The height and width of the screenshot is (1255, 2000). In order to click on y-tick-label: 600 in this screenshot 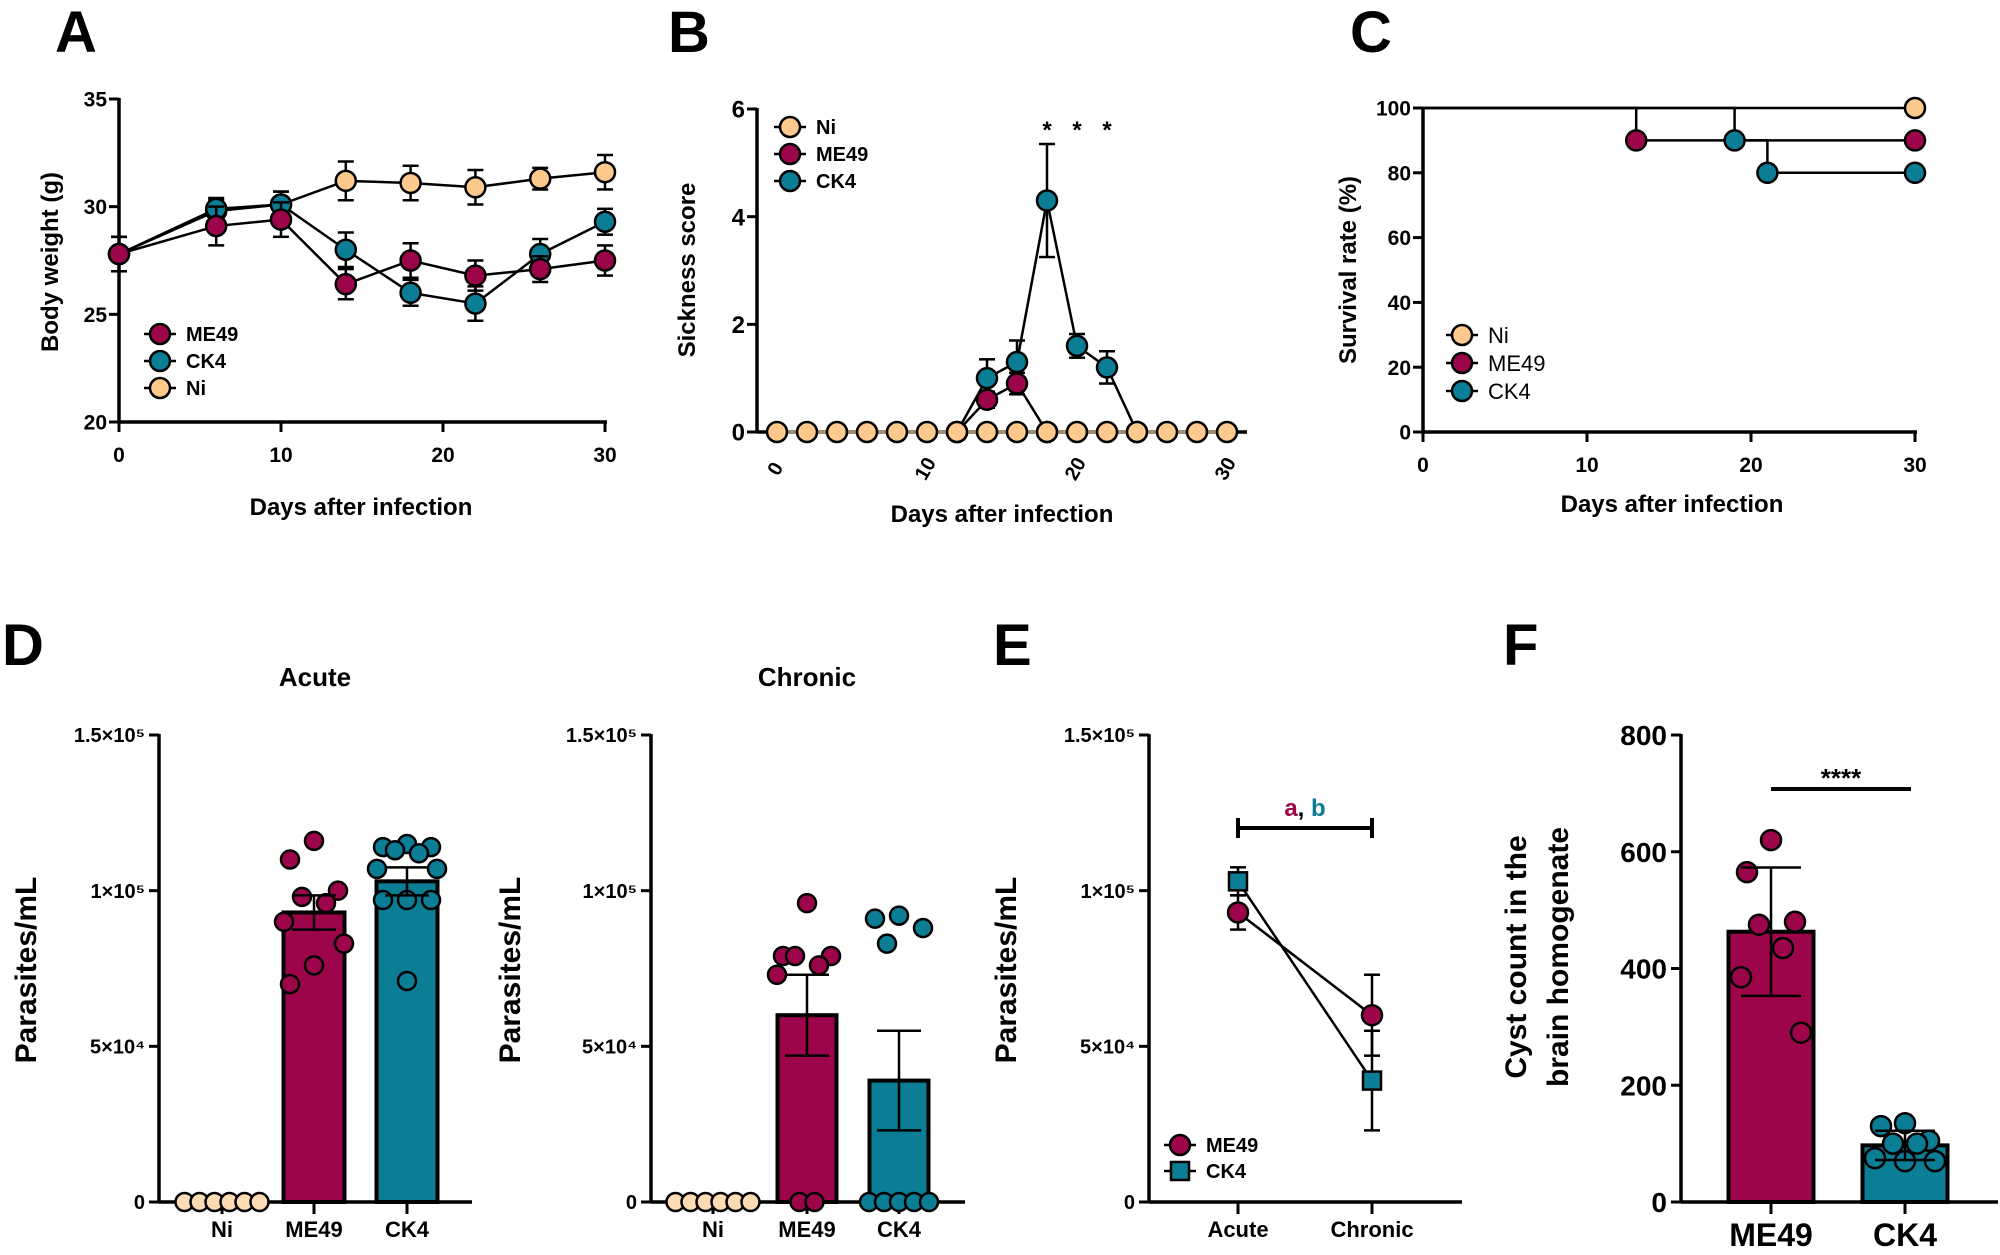, I will do `click(1643, 852)`.